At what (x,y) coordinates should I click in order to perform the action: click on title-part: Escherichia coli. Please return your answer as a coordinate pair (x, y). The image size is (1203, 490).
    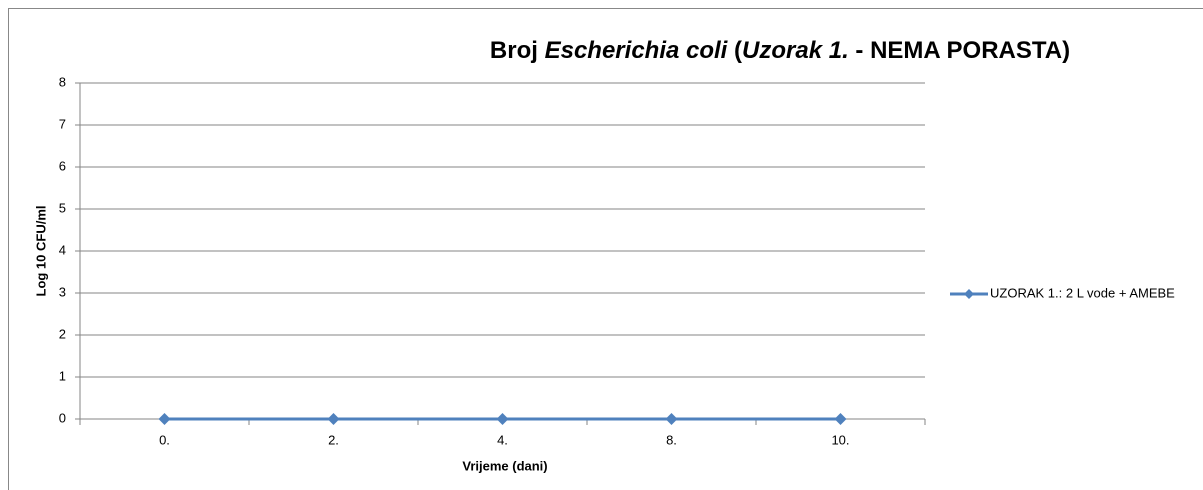
    Looking at the image, I should click on (637, 50).